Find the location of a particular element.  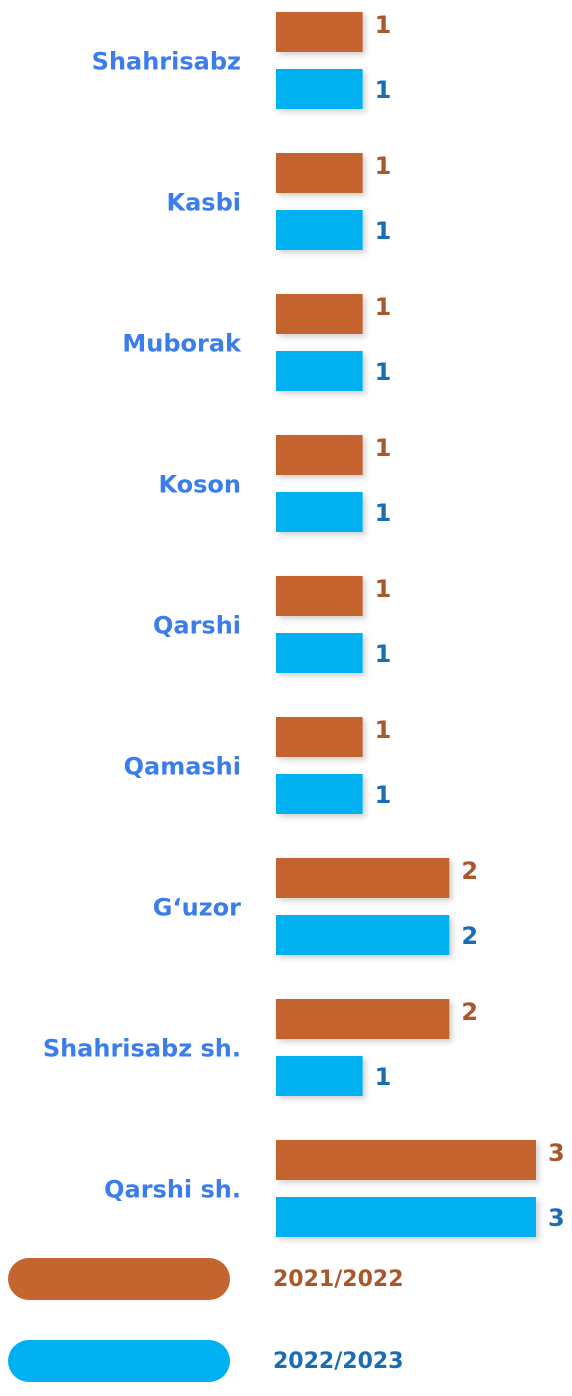

legend-label: 2022/2023 is located at coordinates (338, 1361).